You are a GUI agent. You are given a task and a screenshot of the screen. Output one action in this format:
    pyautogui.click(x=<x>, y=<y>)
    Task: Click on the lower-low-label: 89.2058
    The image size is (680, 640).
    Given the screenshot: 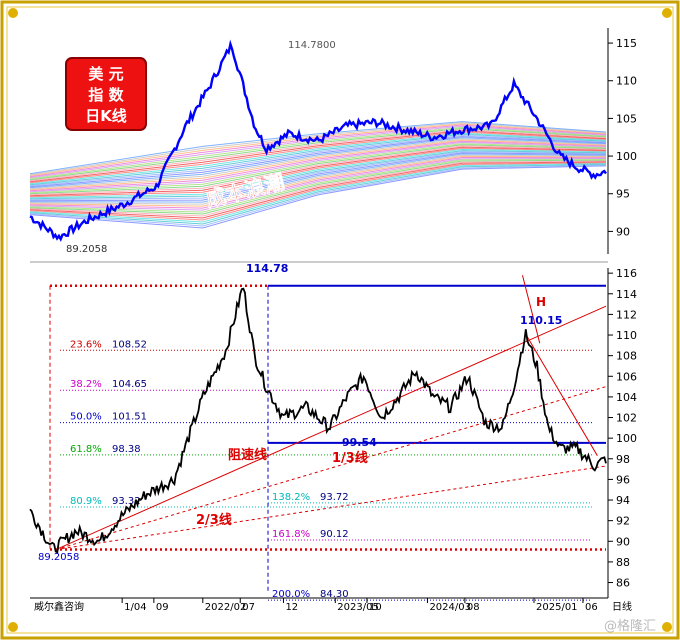 What is the action you would take?
    pyautogui.click(x=58, y=557)
    